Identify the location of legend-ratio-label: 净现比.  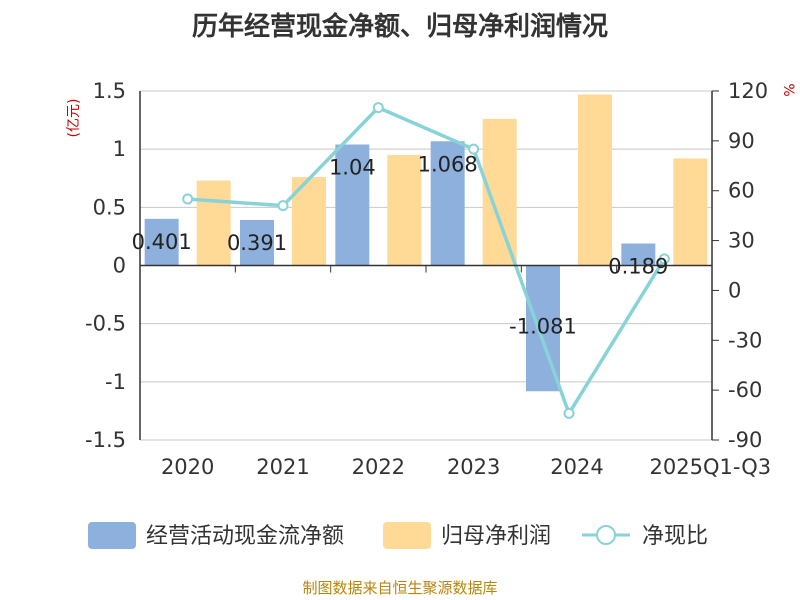
(675, 536).